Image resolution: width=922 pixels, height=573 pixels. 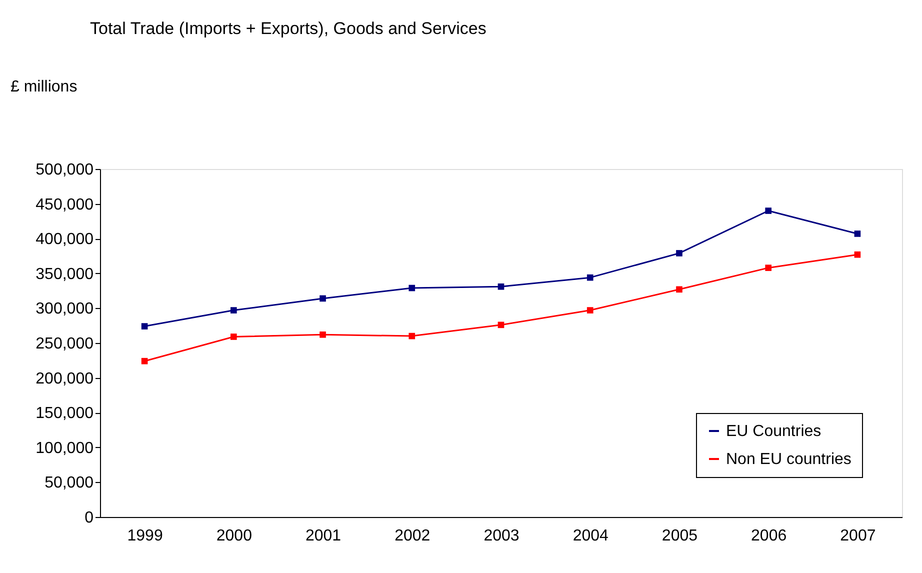 I want to click on y-tick-label: 300,000, so click(x=65, y=309).